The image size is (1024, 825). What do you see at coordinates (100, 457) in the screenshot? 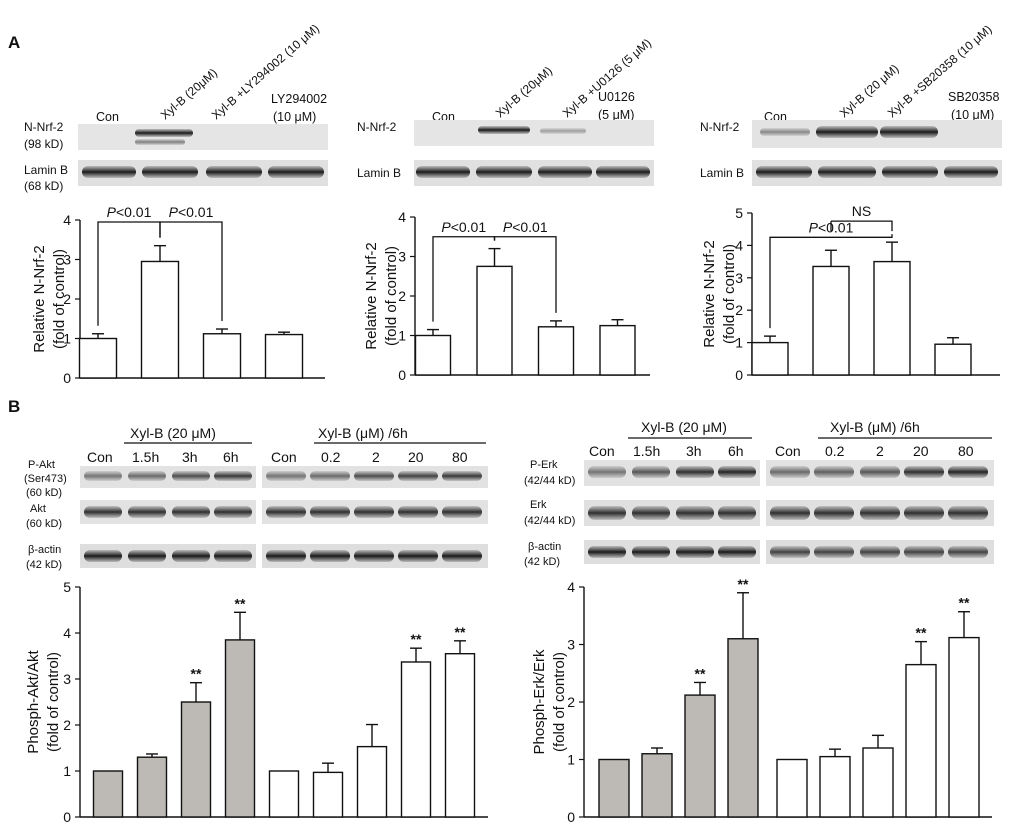
I see `blot-akt-lane-1: Con` at bounding box center [100, 457].